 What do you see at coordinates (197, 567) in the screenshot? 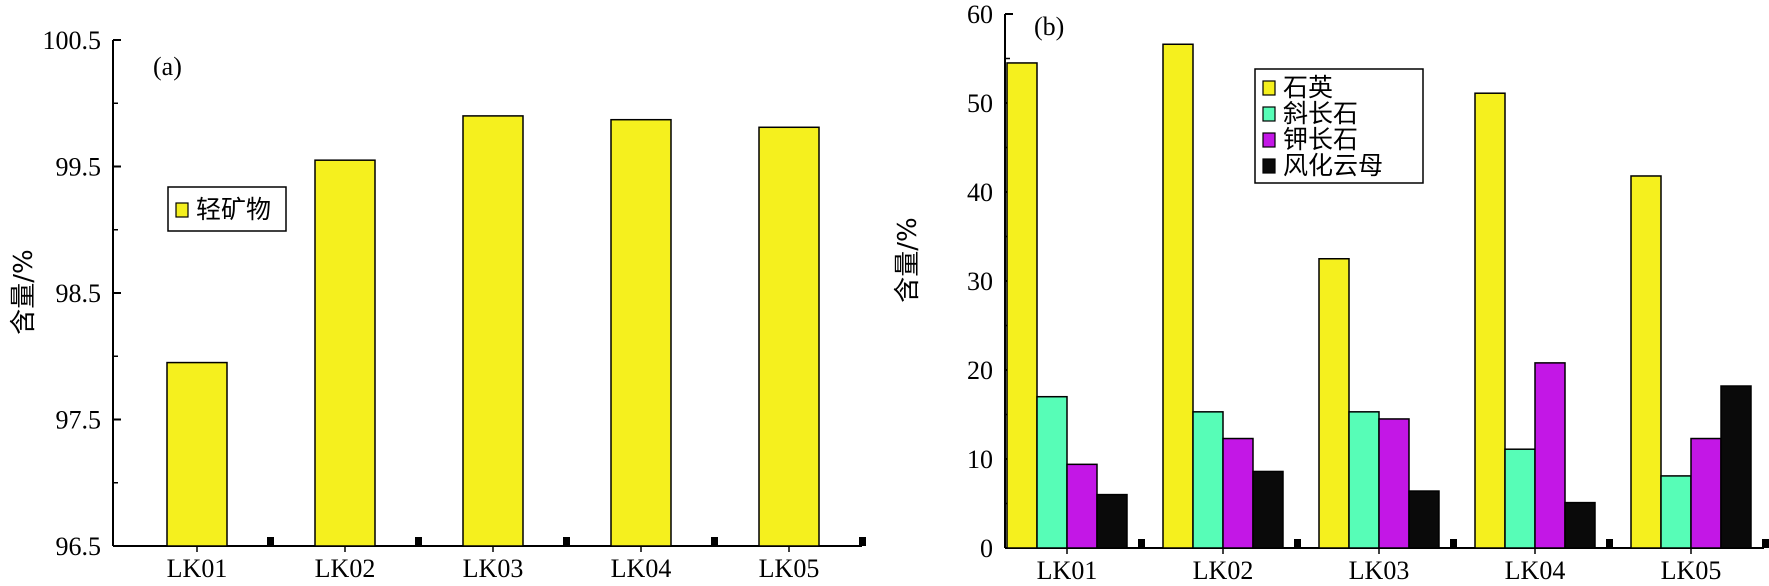
I see `a-x-tick-label: LK01` at bounding box center [197, 567].